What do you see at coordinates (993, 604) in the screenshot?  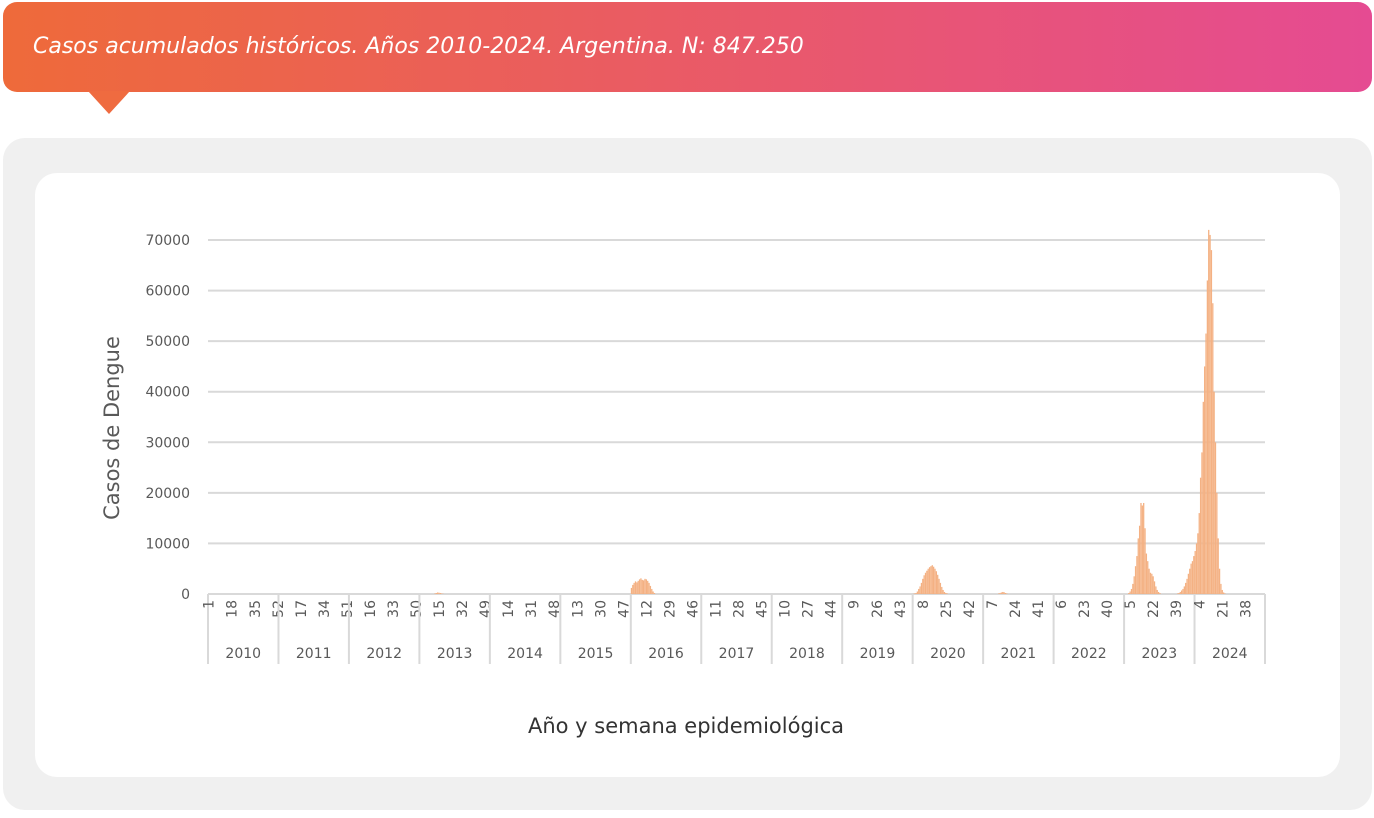 I see `x-tick-label: 7` at bounding box center [993, 604].